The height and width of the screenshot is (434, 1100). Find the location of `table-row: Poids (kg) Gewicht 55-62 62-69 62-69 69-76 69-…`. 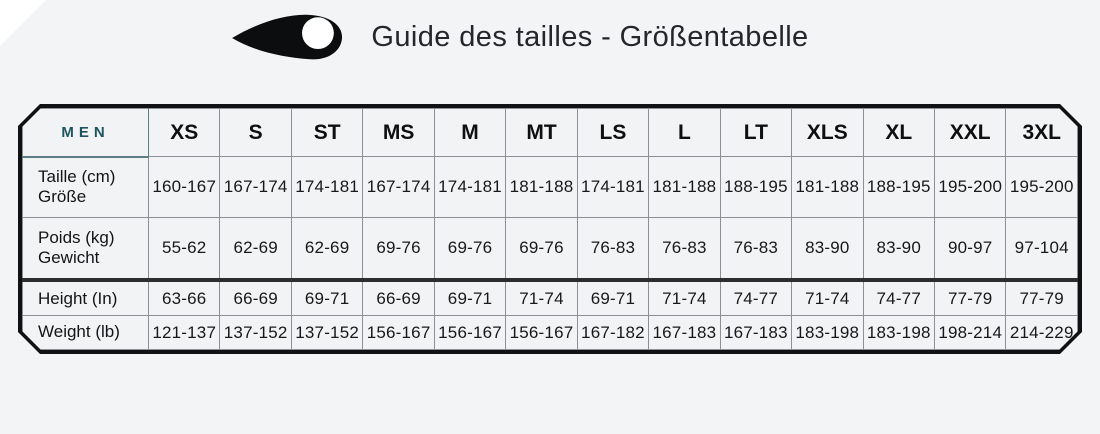

table-row: Poids (kg) Gewicht 55-62 62-69 62-69 69-76 69-… is located at coordinates (550, 249).